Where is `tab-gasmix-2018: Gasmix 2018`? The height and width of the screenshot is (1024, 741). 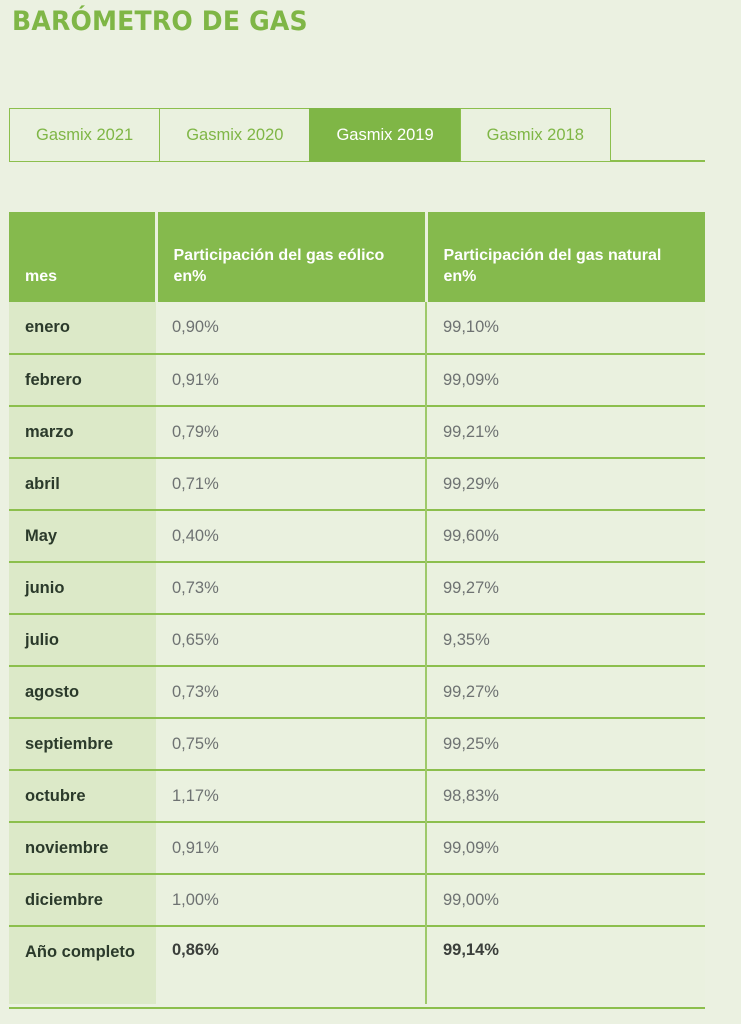
tab-gasmix-2018: Gasmix 2018 is located at coordinates (535, 135).